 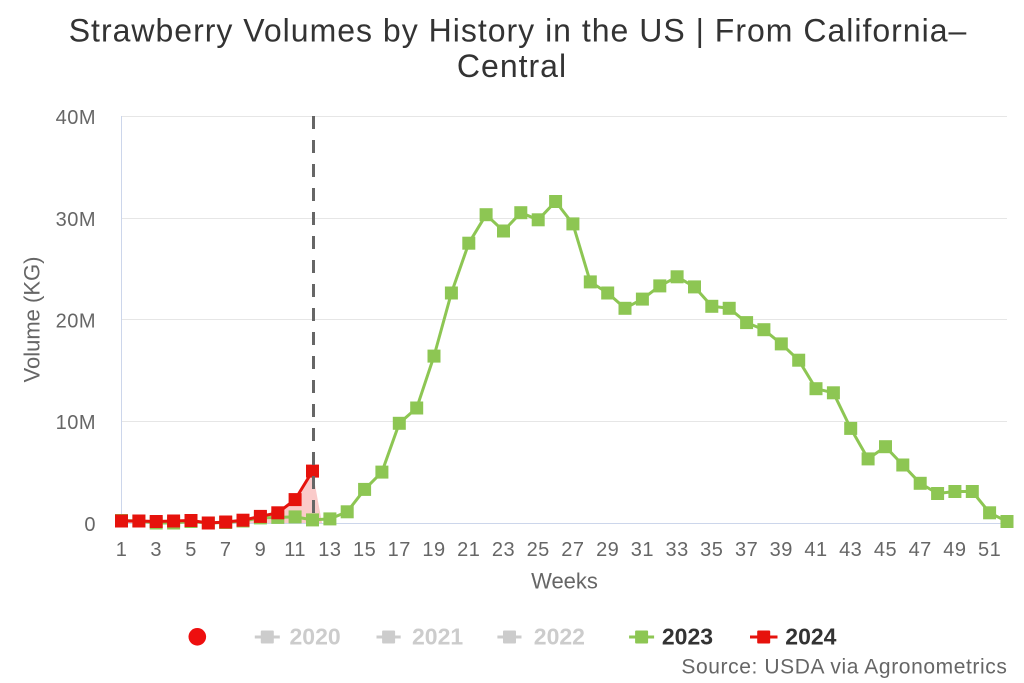 I want to click on svg-text: 10M, so click(x=76, y=423).